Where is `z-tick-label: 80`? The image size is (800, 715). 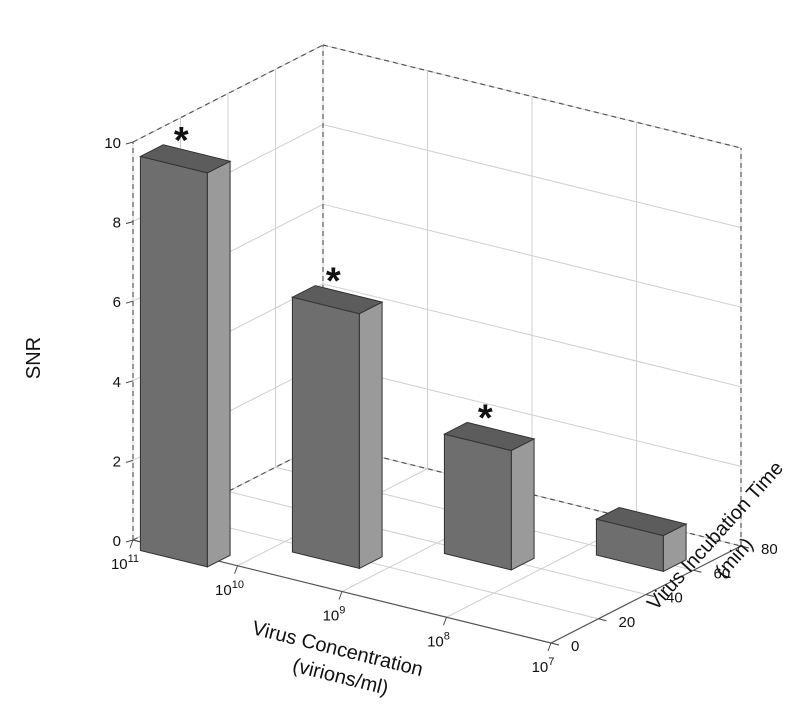
z-tick-label: 80 is located at coordinates (769, 549).